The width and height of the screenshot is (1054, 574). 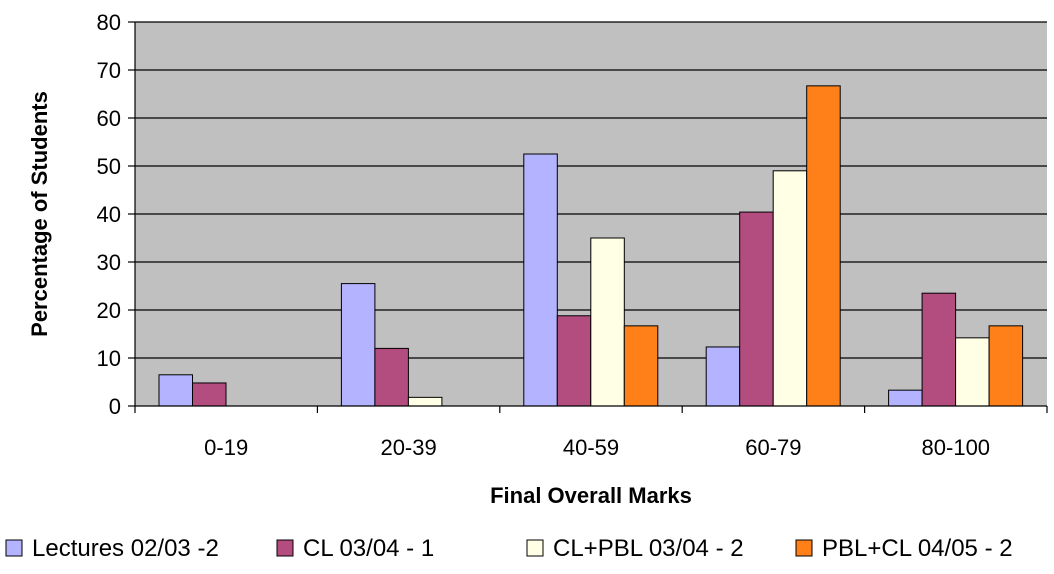 What do you see at coordinates (125, 548) in the screenshot?
I see `legend-label: Lectures 02/03 -2` at bounding box center [125, 548].